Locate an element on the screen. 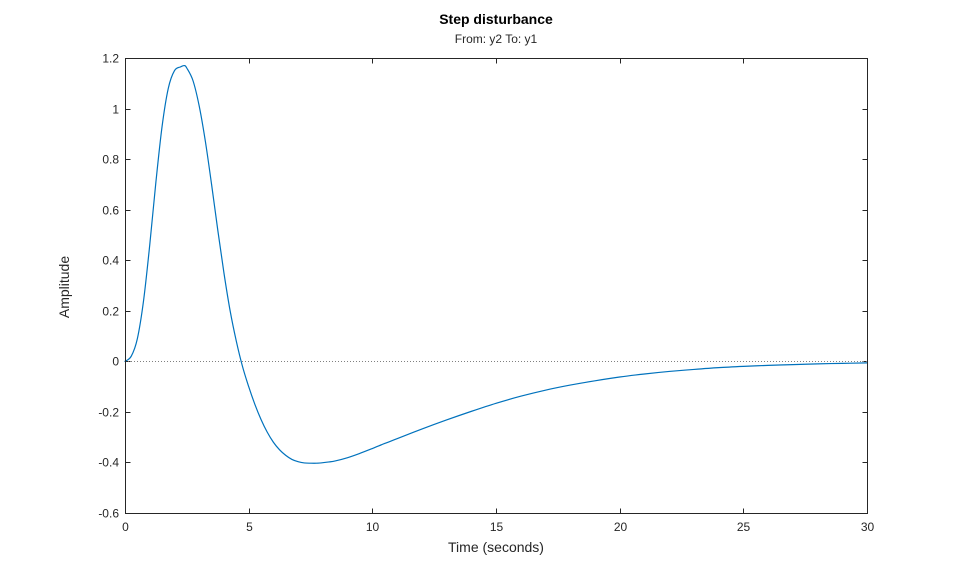  x-tick-label: 25 is located at coordinates (744, 527).